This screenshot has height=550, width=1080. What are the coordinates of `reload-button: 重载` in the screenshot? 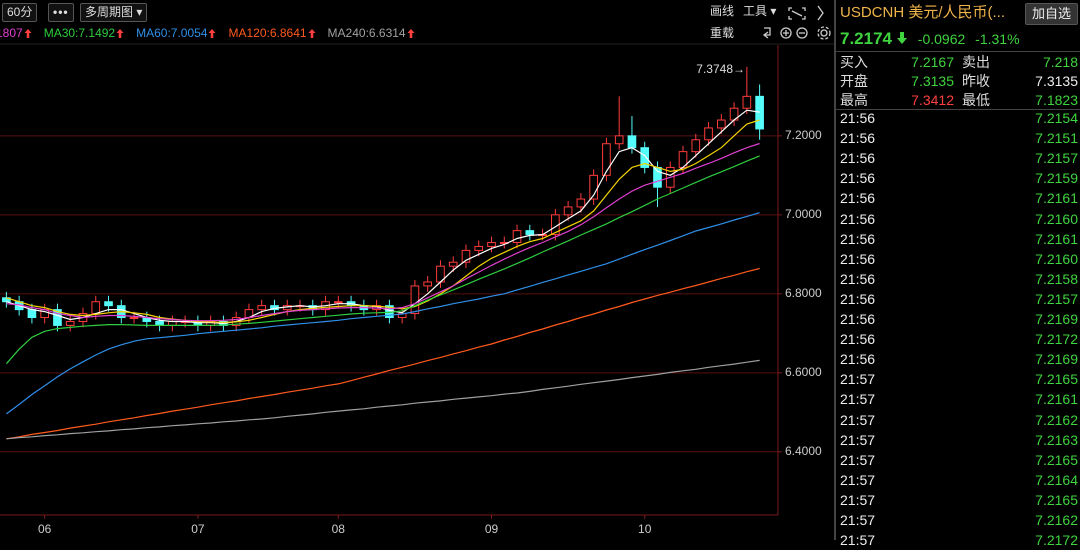 It's located at (722, 33).